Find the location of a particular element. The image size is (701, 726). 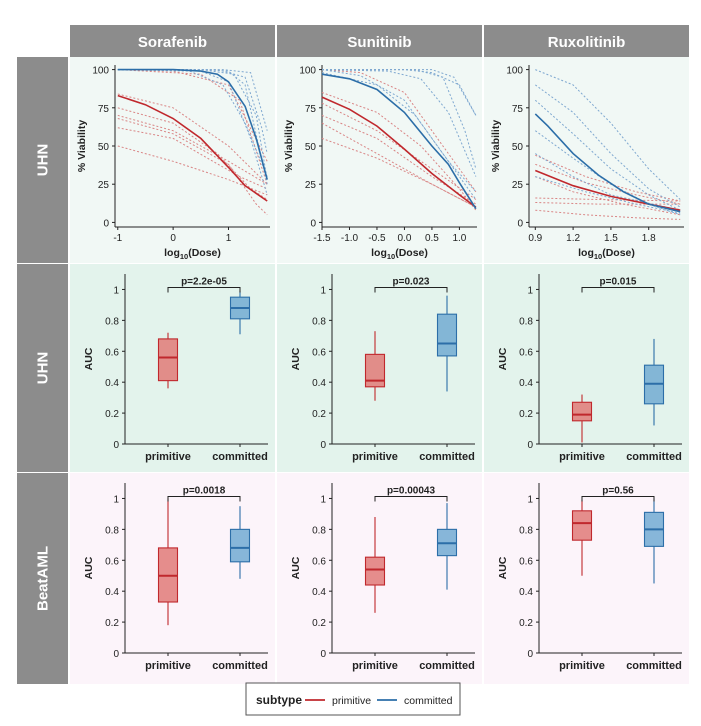

p-value-label: p=0.56 is located at coordinates (618, 490).